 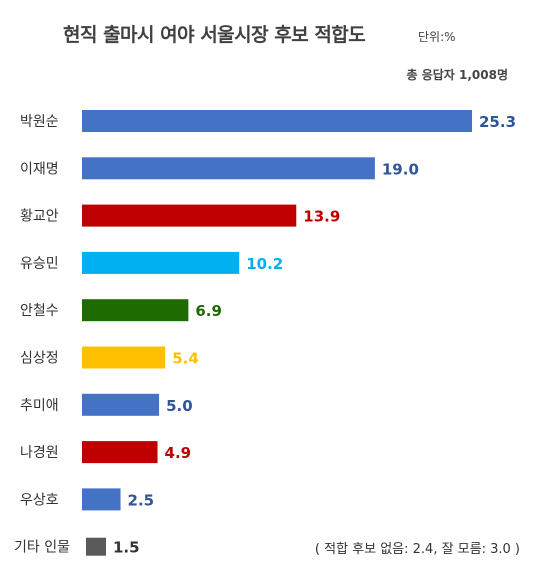 I want to click on unit-label: 단위:%, so click(x=437, y=37).